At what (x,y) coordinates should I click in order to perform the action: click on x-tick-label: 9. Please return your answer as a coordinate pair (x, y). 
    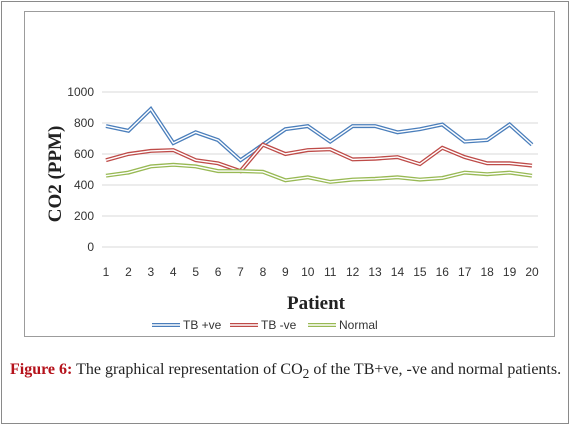
    Looking at the image, I should click on (285, 272).